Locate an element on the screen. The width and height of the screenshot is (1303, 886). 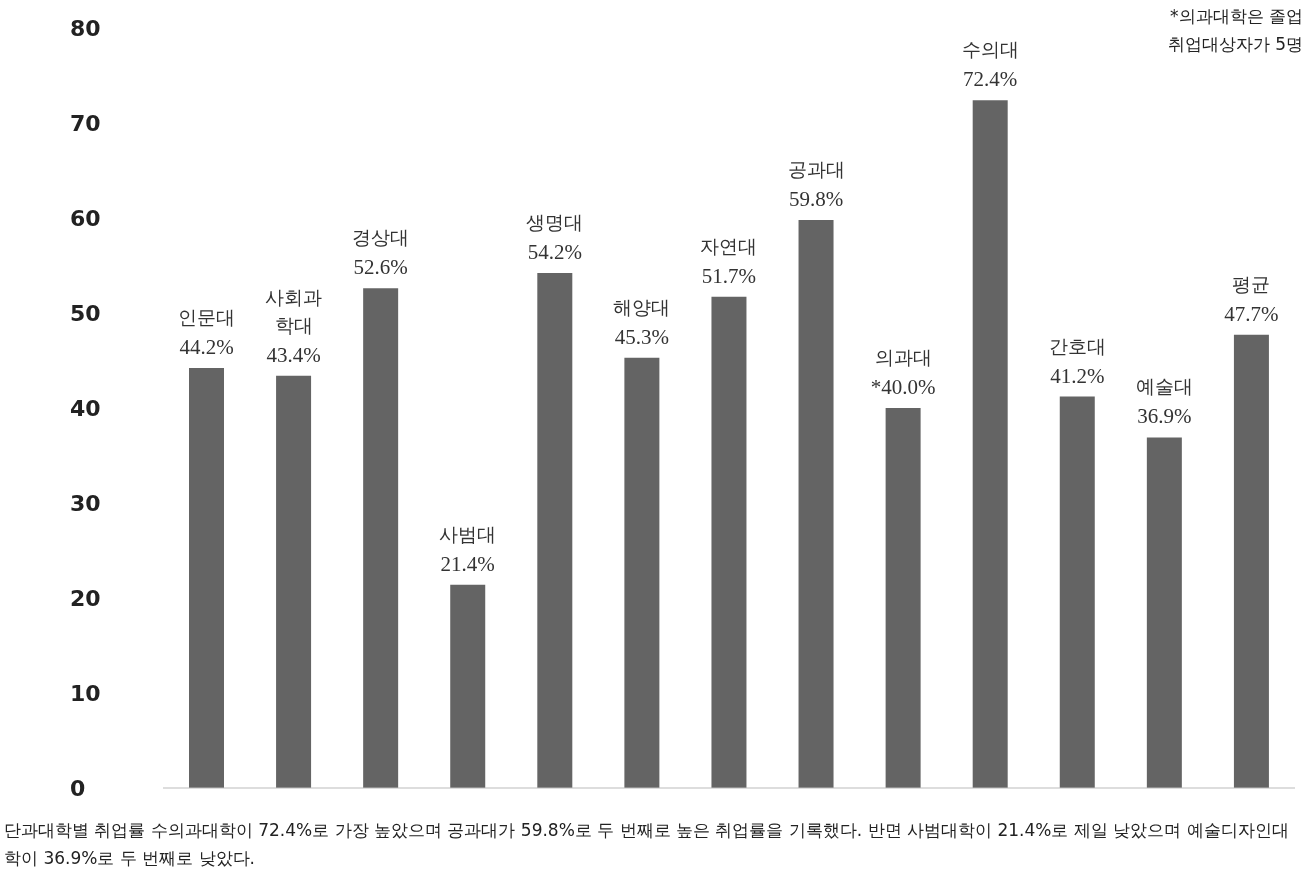
data-label: *40.0% is located at coordinates (903, 387).